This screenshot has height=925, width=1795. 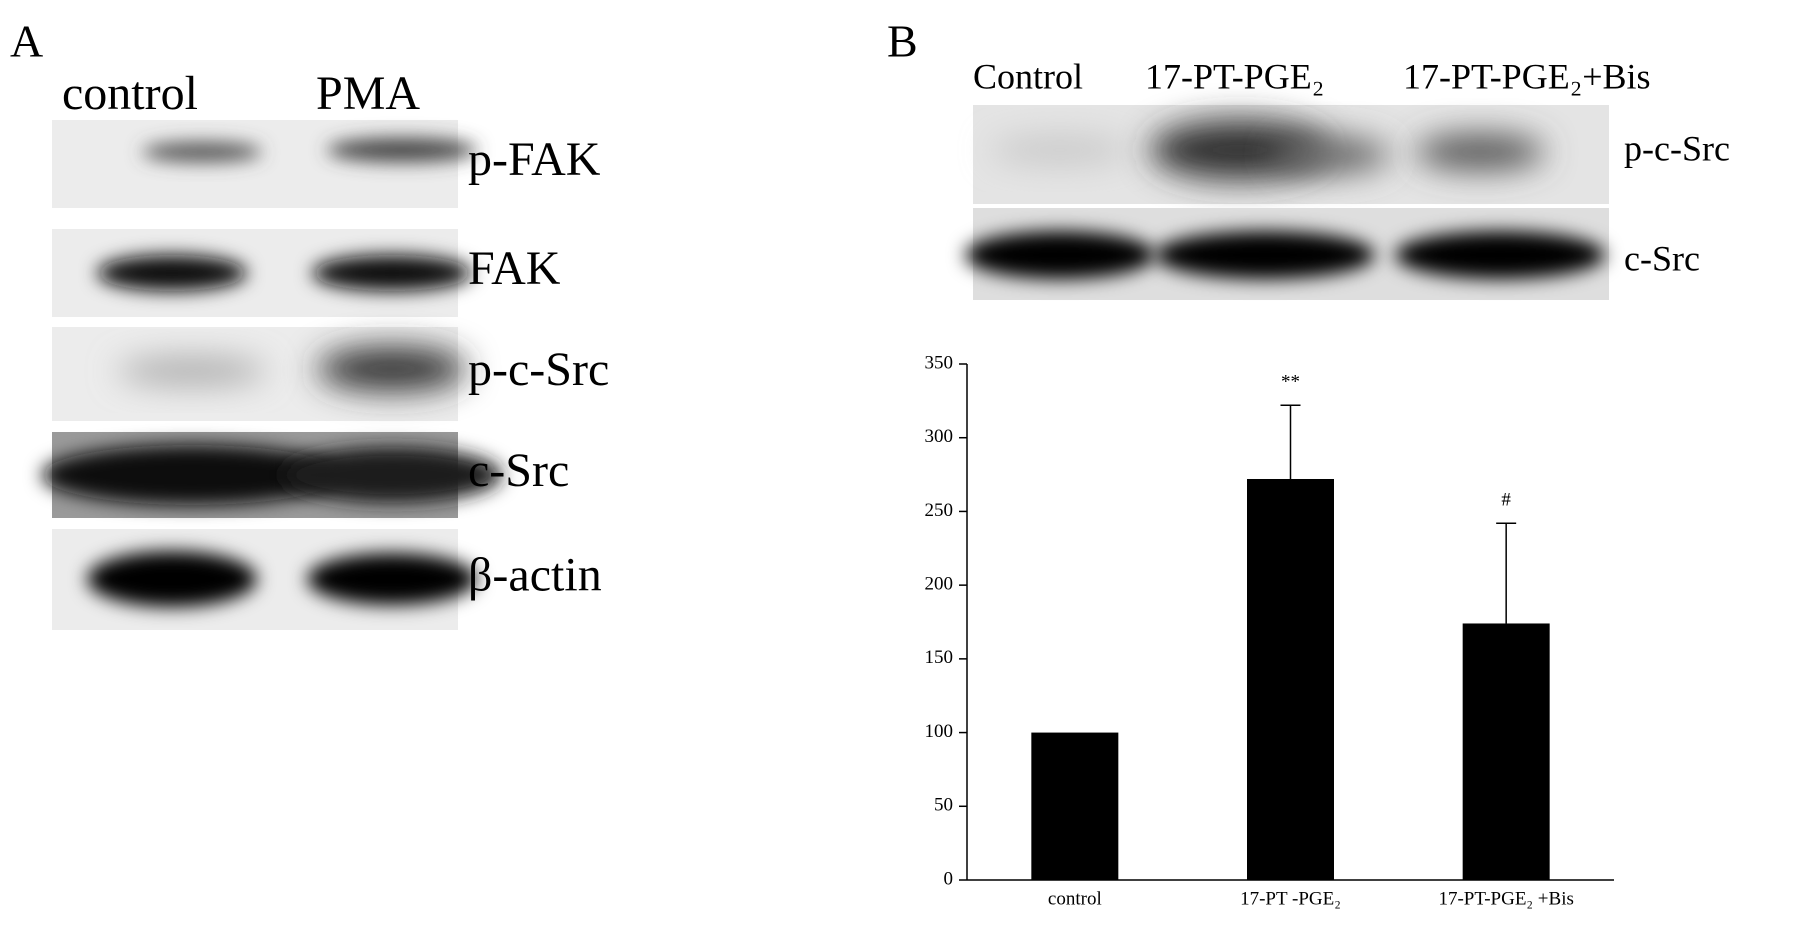 I want to click on y-tick-label: 150, so click(x=939, y=657).